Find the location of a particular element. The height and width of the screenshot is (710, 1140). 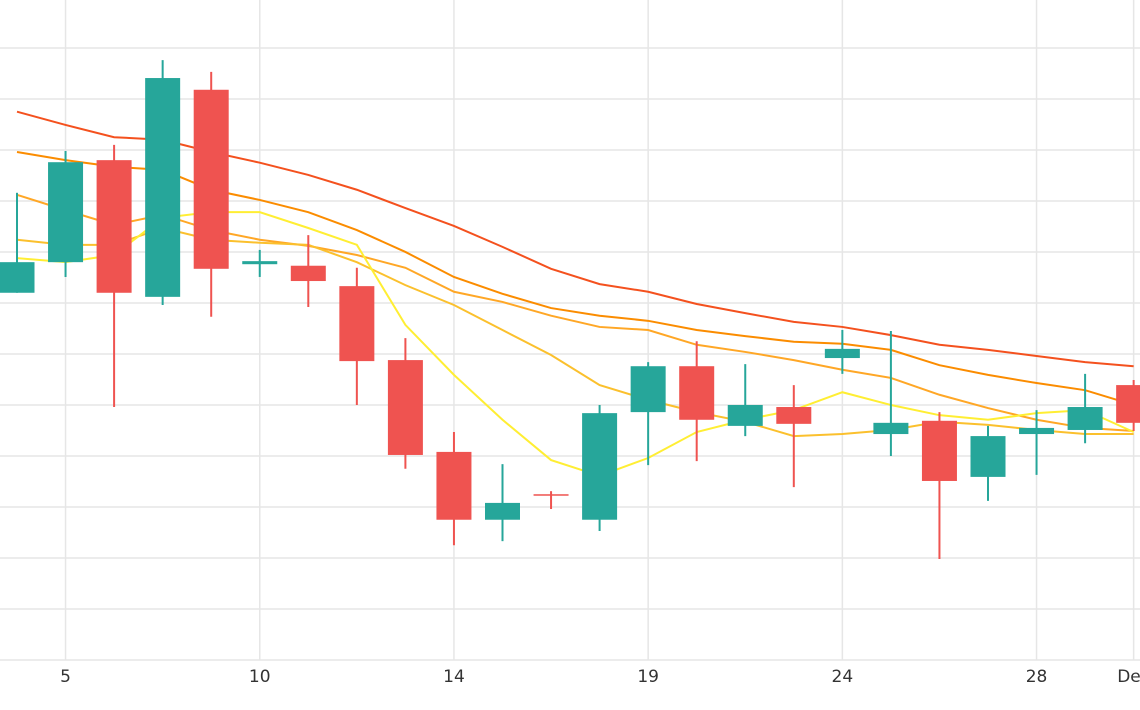

x-tick-label: 5 is located at coordinates (65, 677).